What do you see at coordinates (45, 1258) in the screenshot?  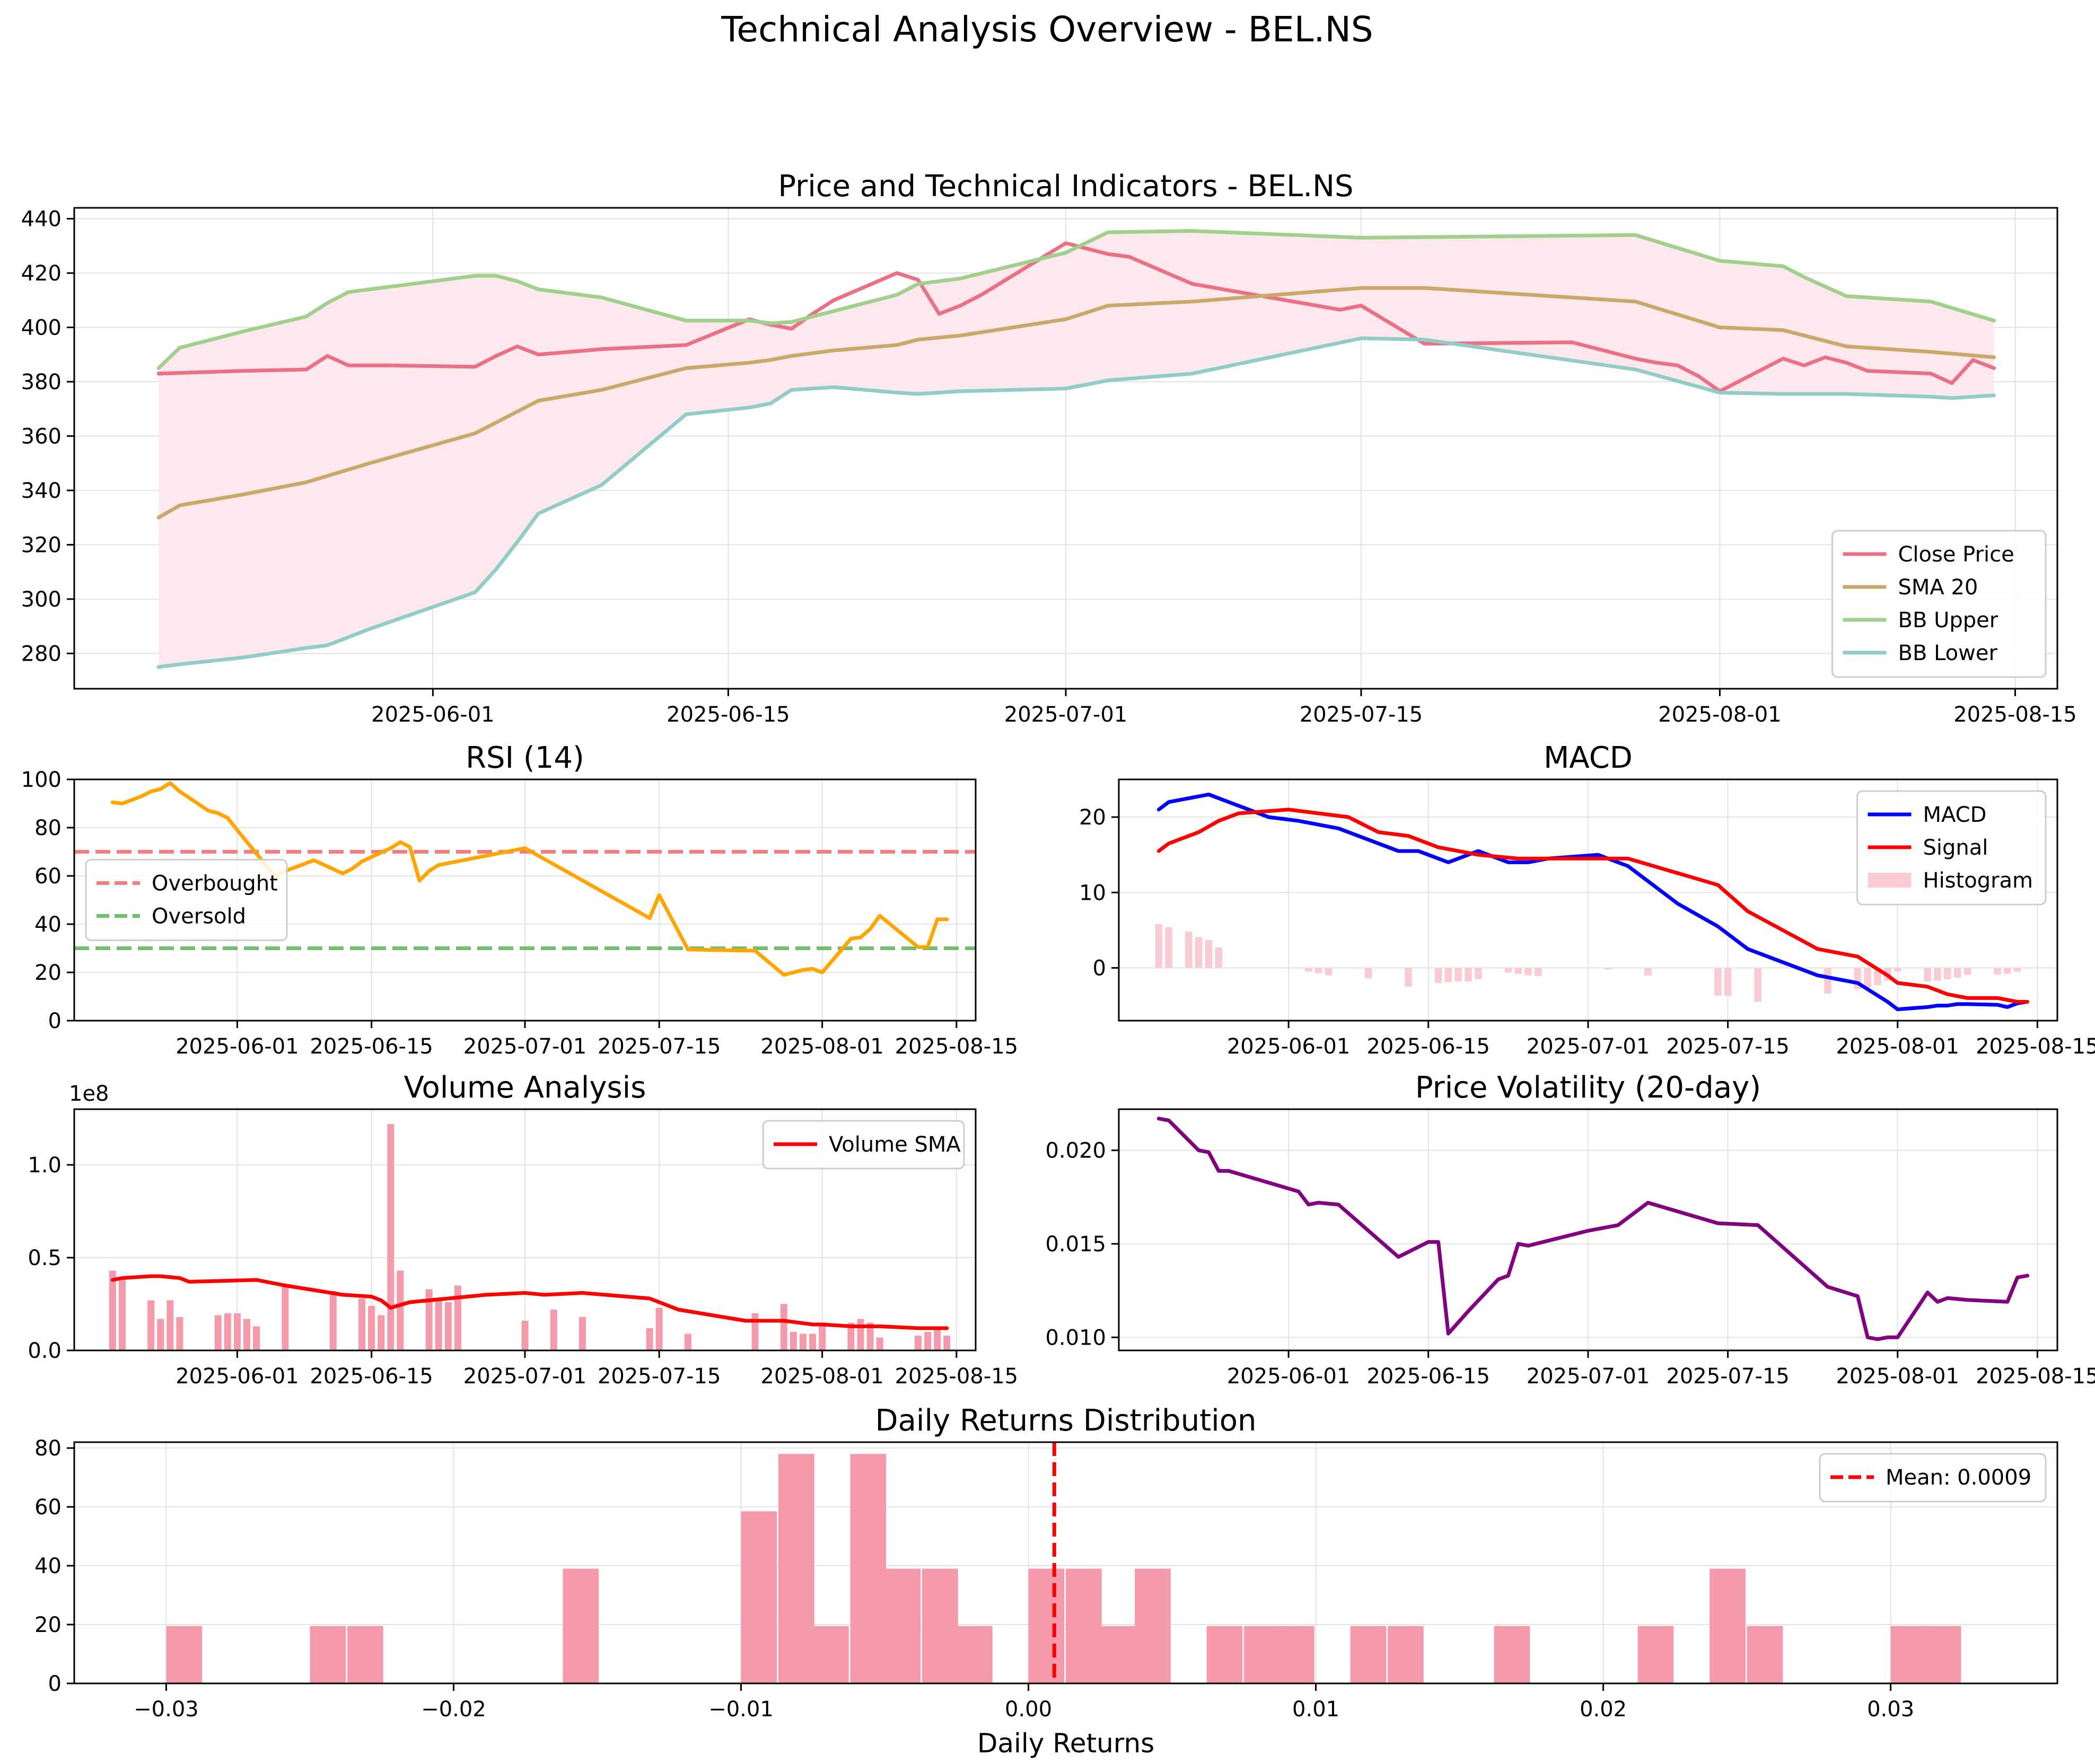 I see `y-tick-label: 0.5` at bounding box center [45, 1258].